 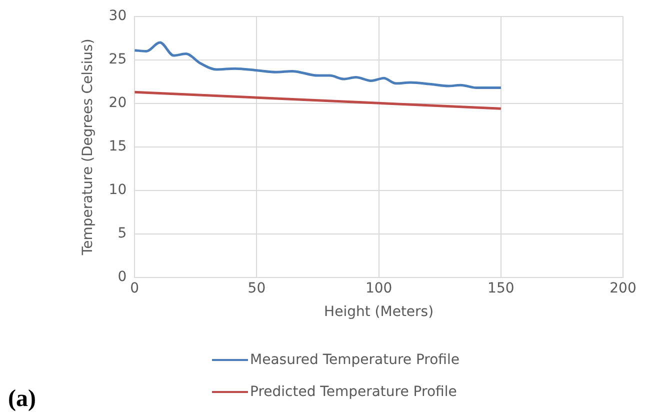 I want to click on y-tick-label: 15, so click(x=117, y=146).